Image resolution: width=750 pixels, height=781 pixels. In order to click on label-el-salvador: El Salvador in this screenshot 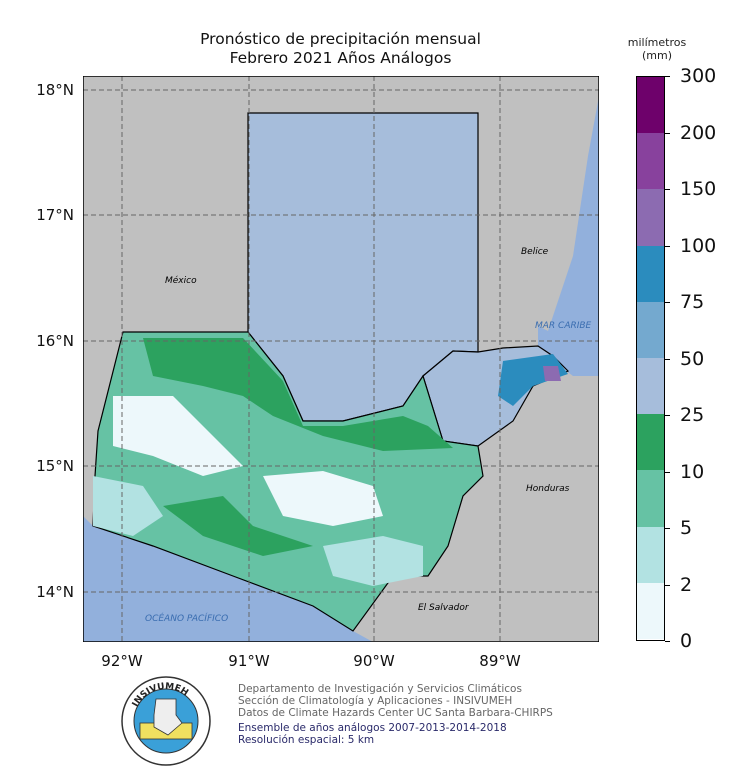, I will do `click(444, 608)`.